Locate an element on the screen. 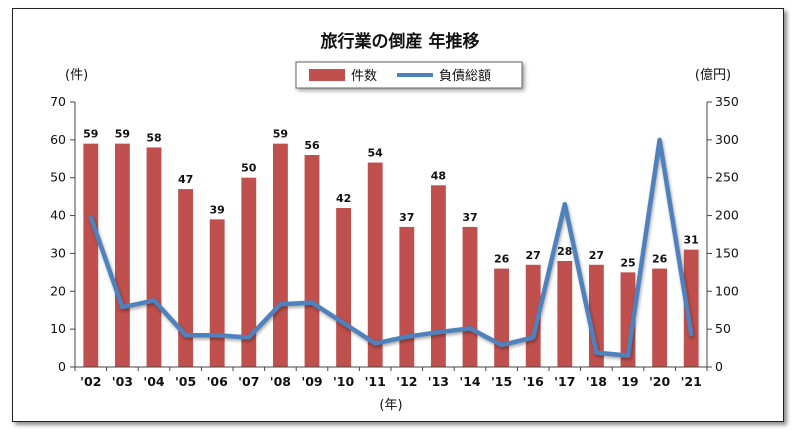 This screenshot has width=800, height=434. bar-data-label: 42 is located at coordinates (343, 198).